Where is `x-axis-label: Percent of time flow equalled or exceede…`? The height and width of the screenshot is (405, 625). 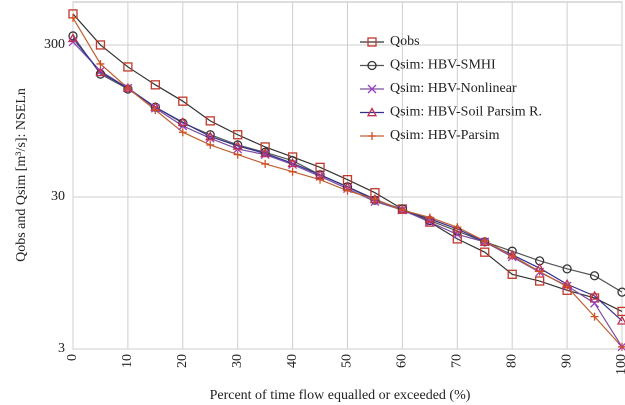
x-axis-label: Percent of time flow equalled or exceede… is located at coordinates (340, 395).